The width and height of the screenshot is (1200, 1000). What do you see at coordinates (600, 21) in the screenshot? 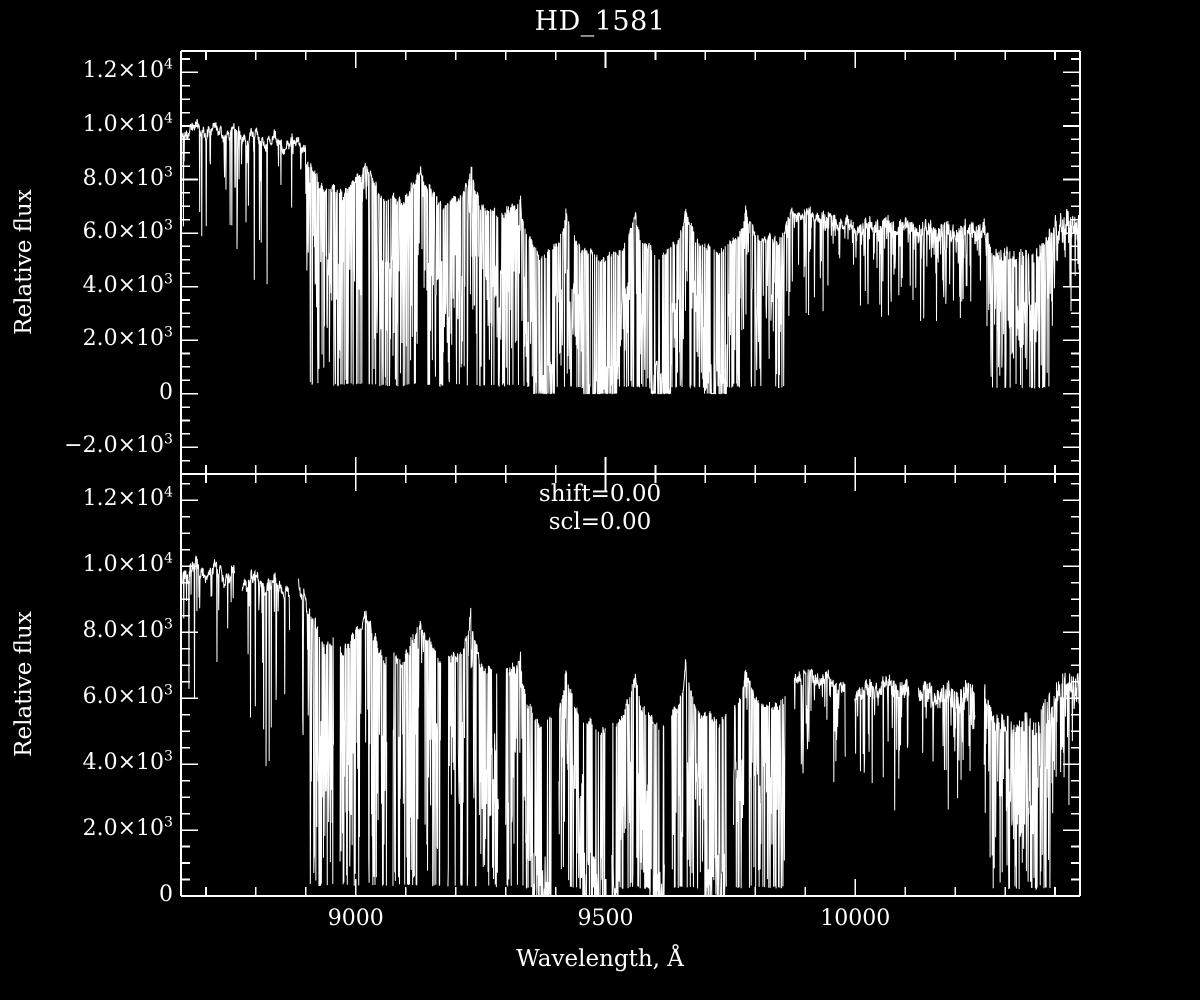
I see `page-title: HD_1581` at bounding box center [600, 21].